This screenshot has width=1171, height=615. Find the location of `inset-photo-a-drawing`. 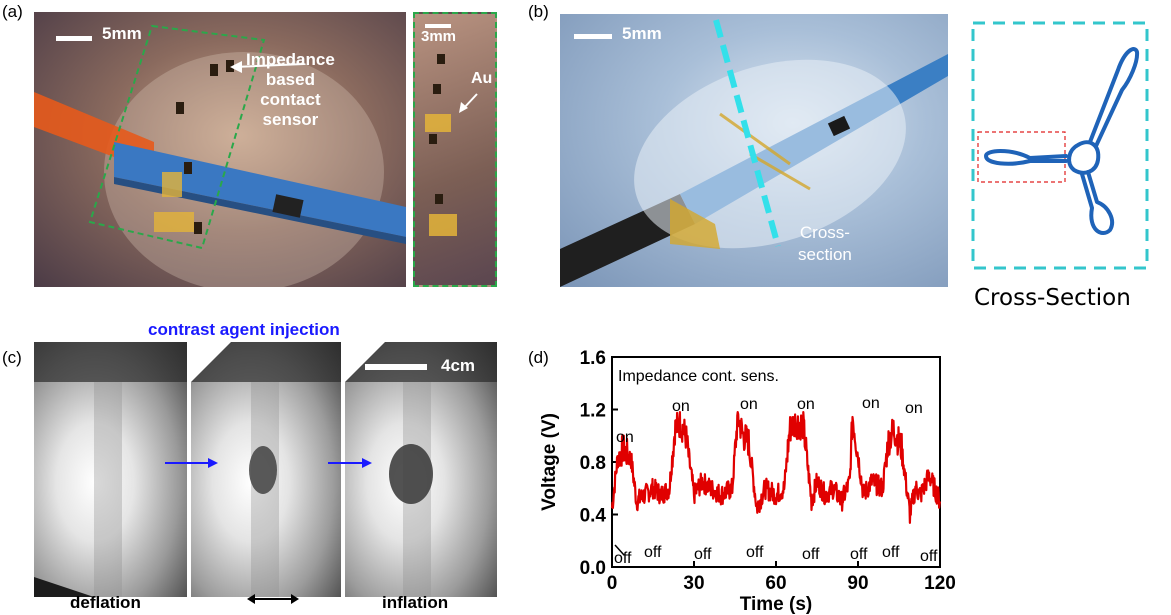

inset-photo-a-drawing is located at coordinates (451, 130).